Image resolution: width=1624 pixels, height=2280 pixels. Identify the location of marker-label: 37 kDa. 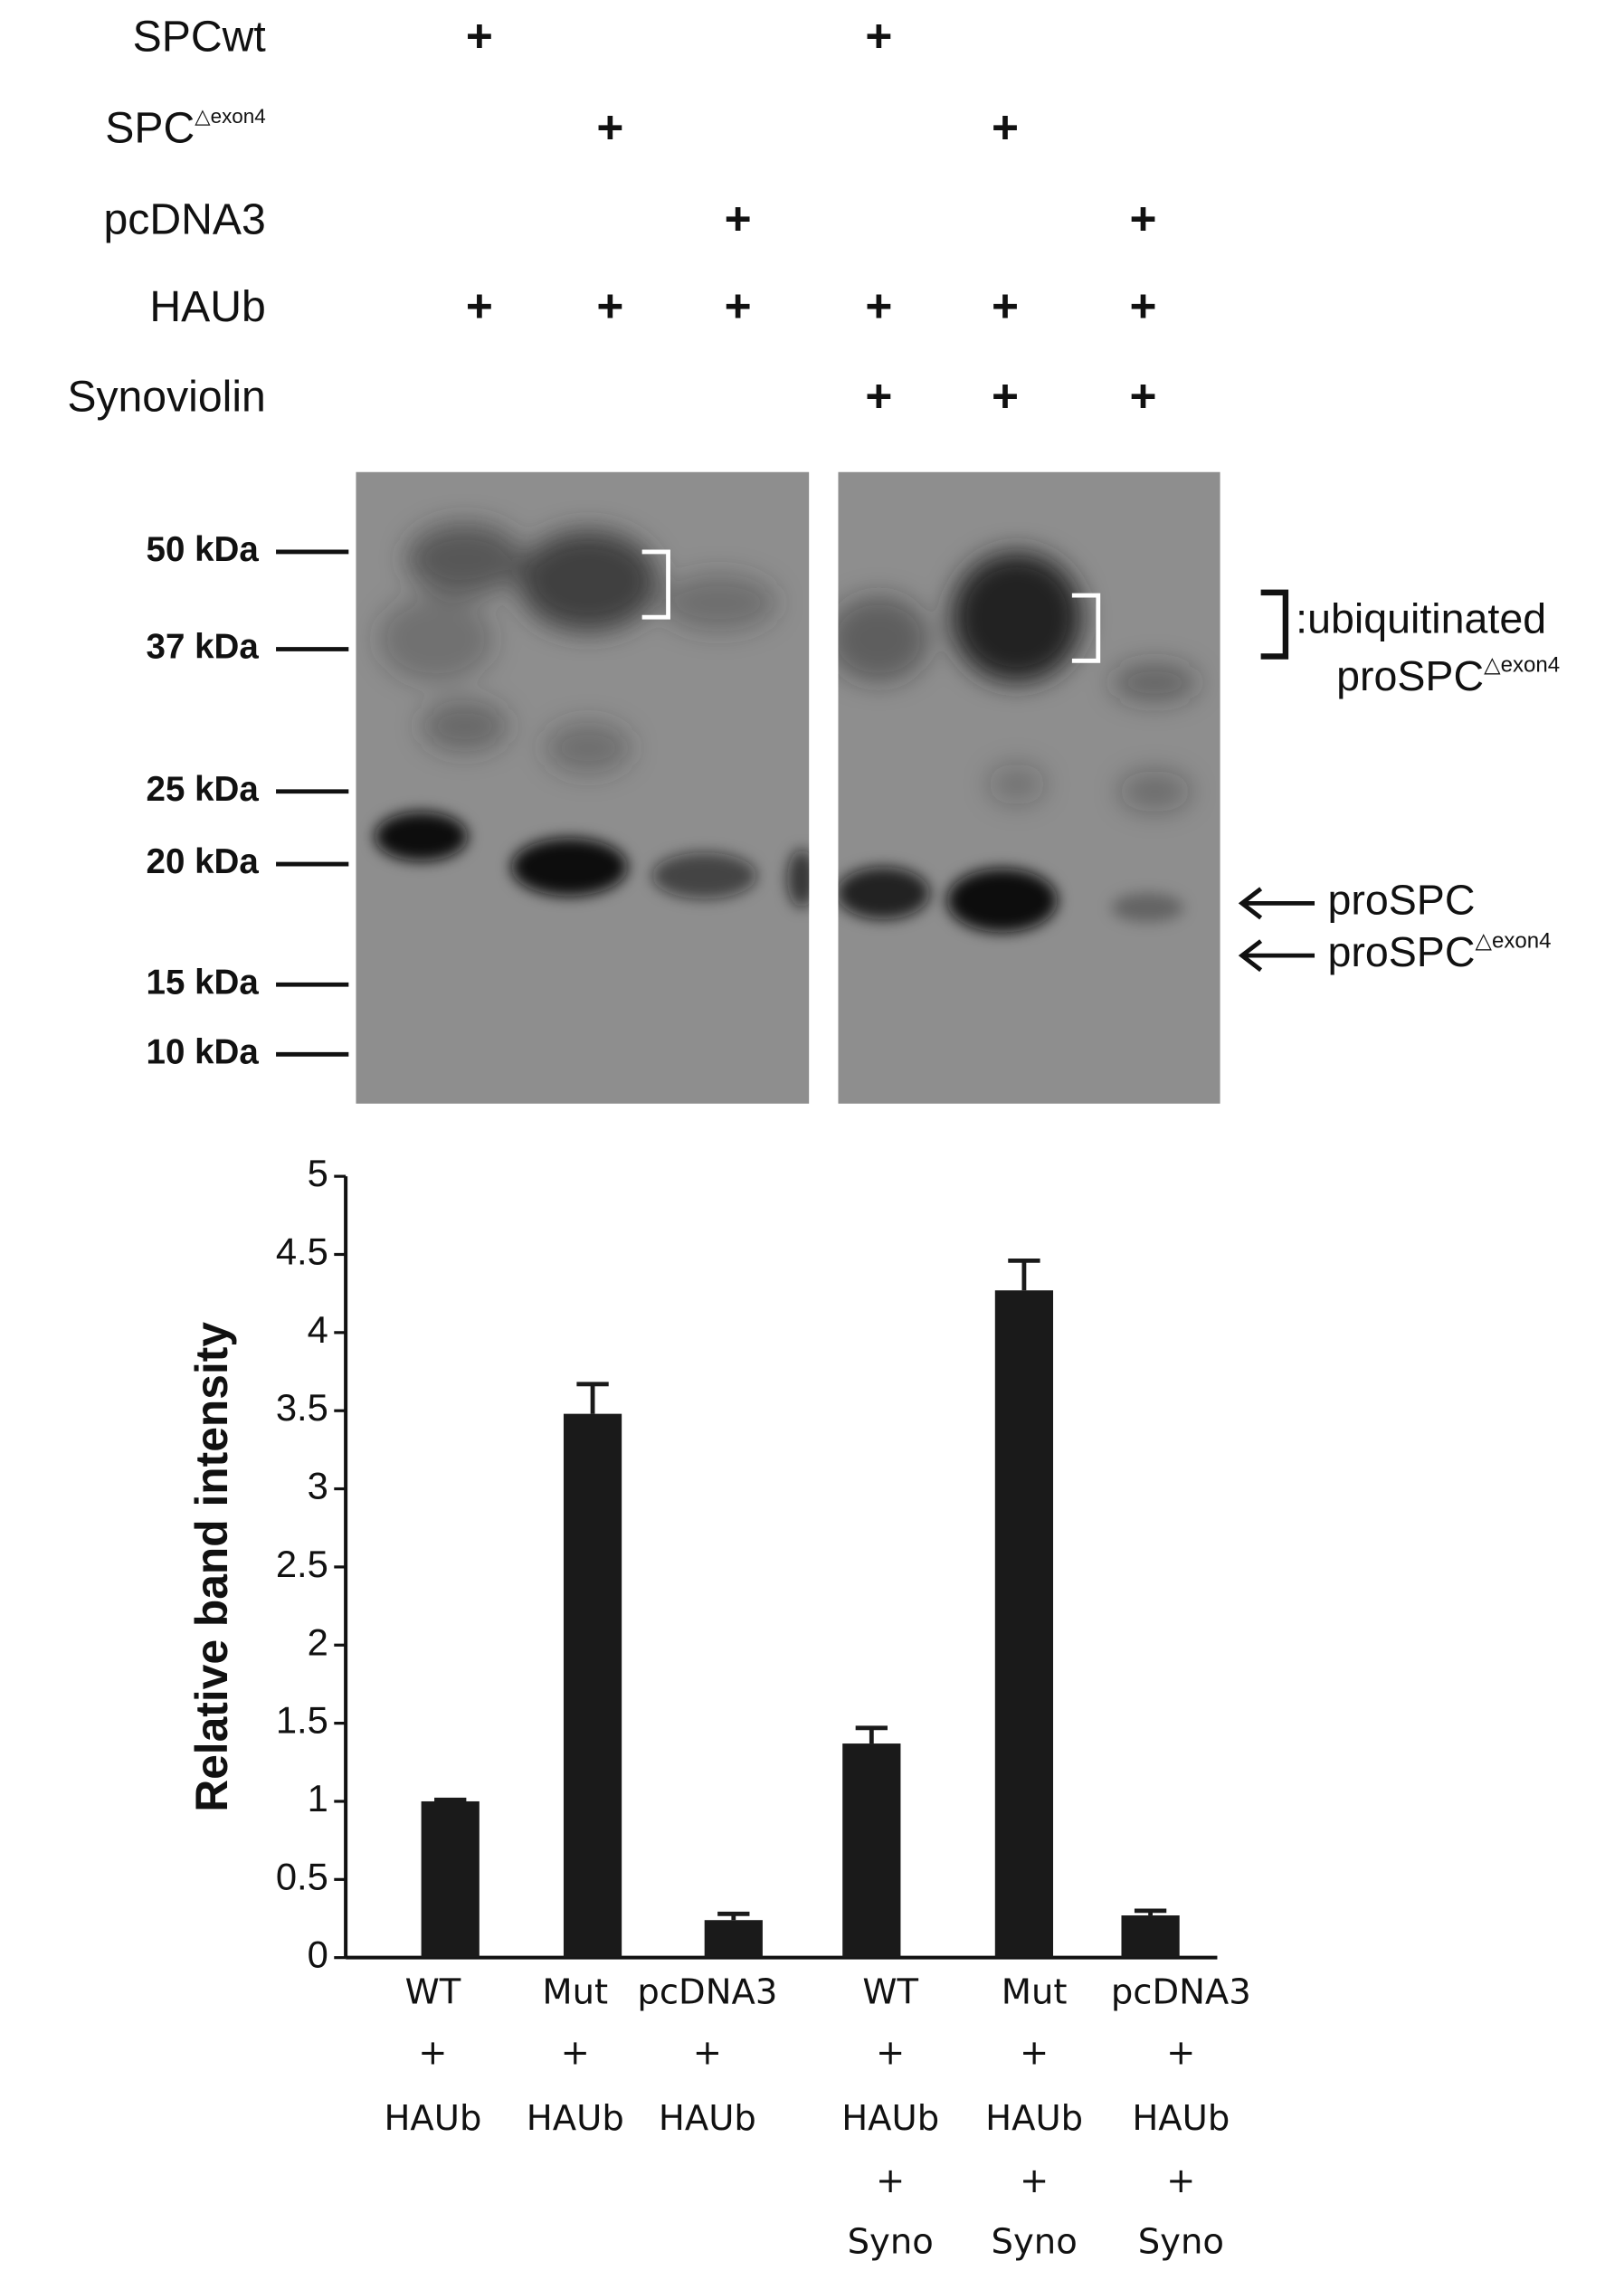
(203, 648).